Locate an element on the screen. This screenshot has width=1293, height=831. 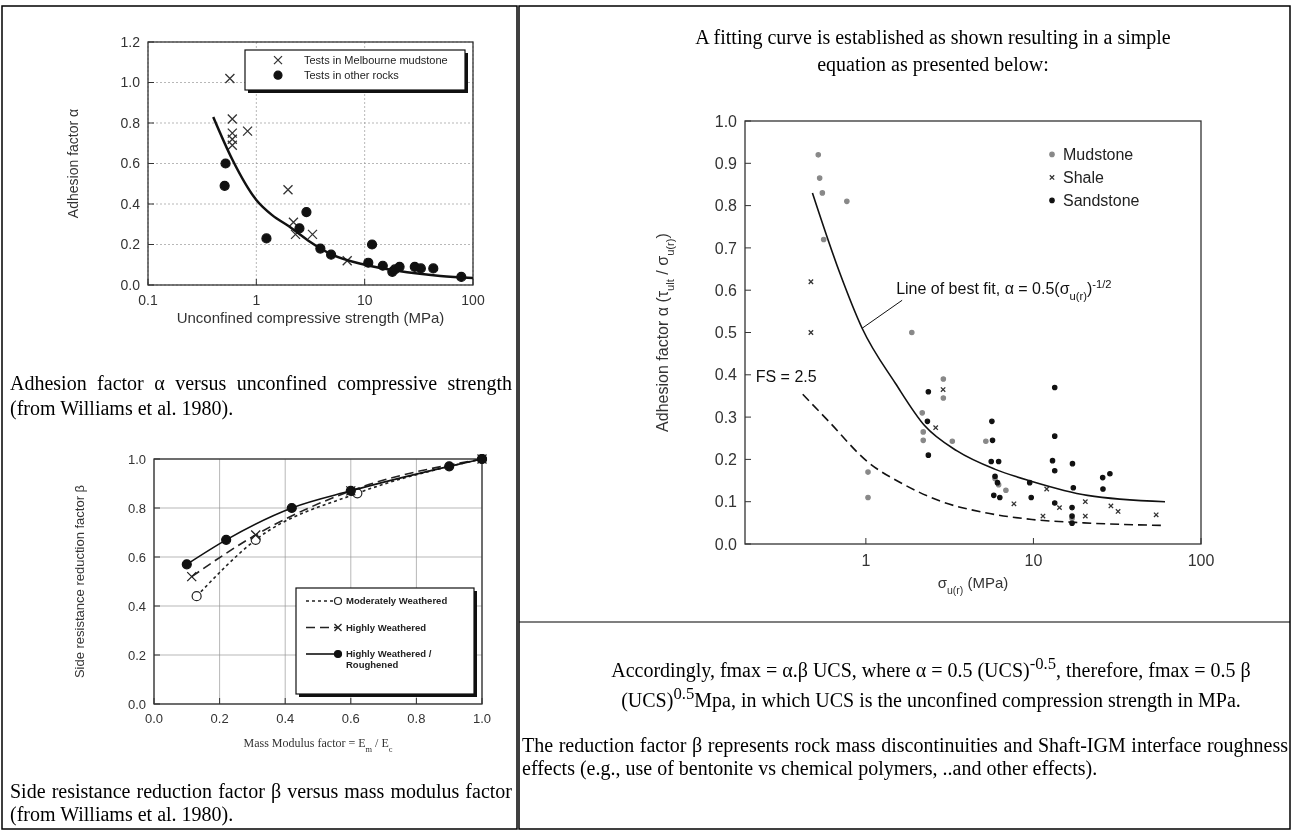
series-label: FS = 2.5 is located at coordinates (786, 377).